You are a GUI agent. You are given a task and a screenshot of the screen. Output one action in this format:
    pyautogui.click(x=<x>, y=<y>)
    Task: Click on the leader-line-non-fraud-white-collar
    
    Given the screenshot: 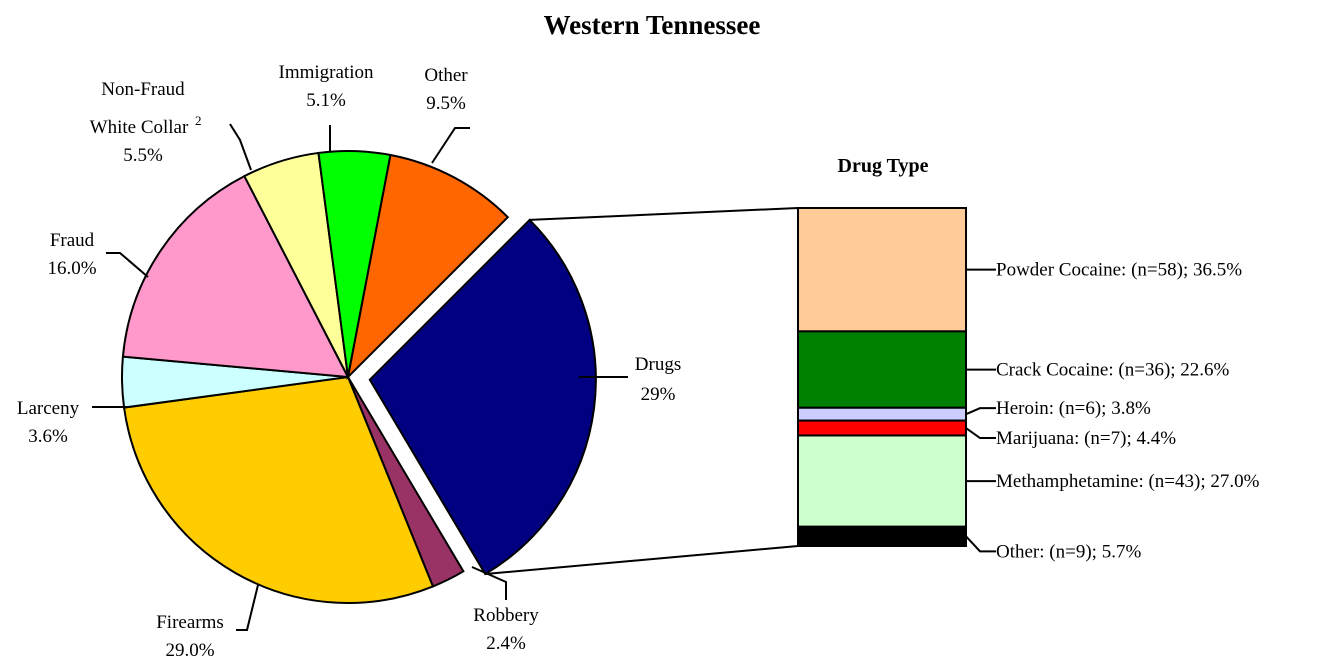 What is the action you would take?
    pyautogui.click(x=240, y=147)
    